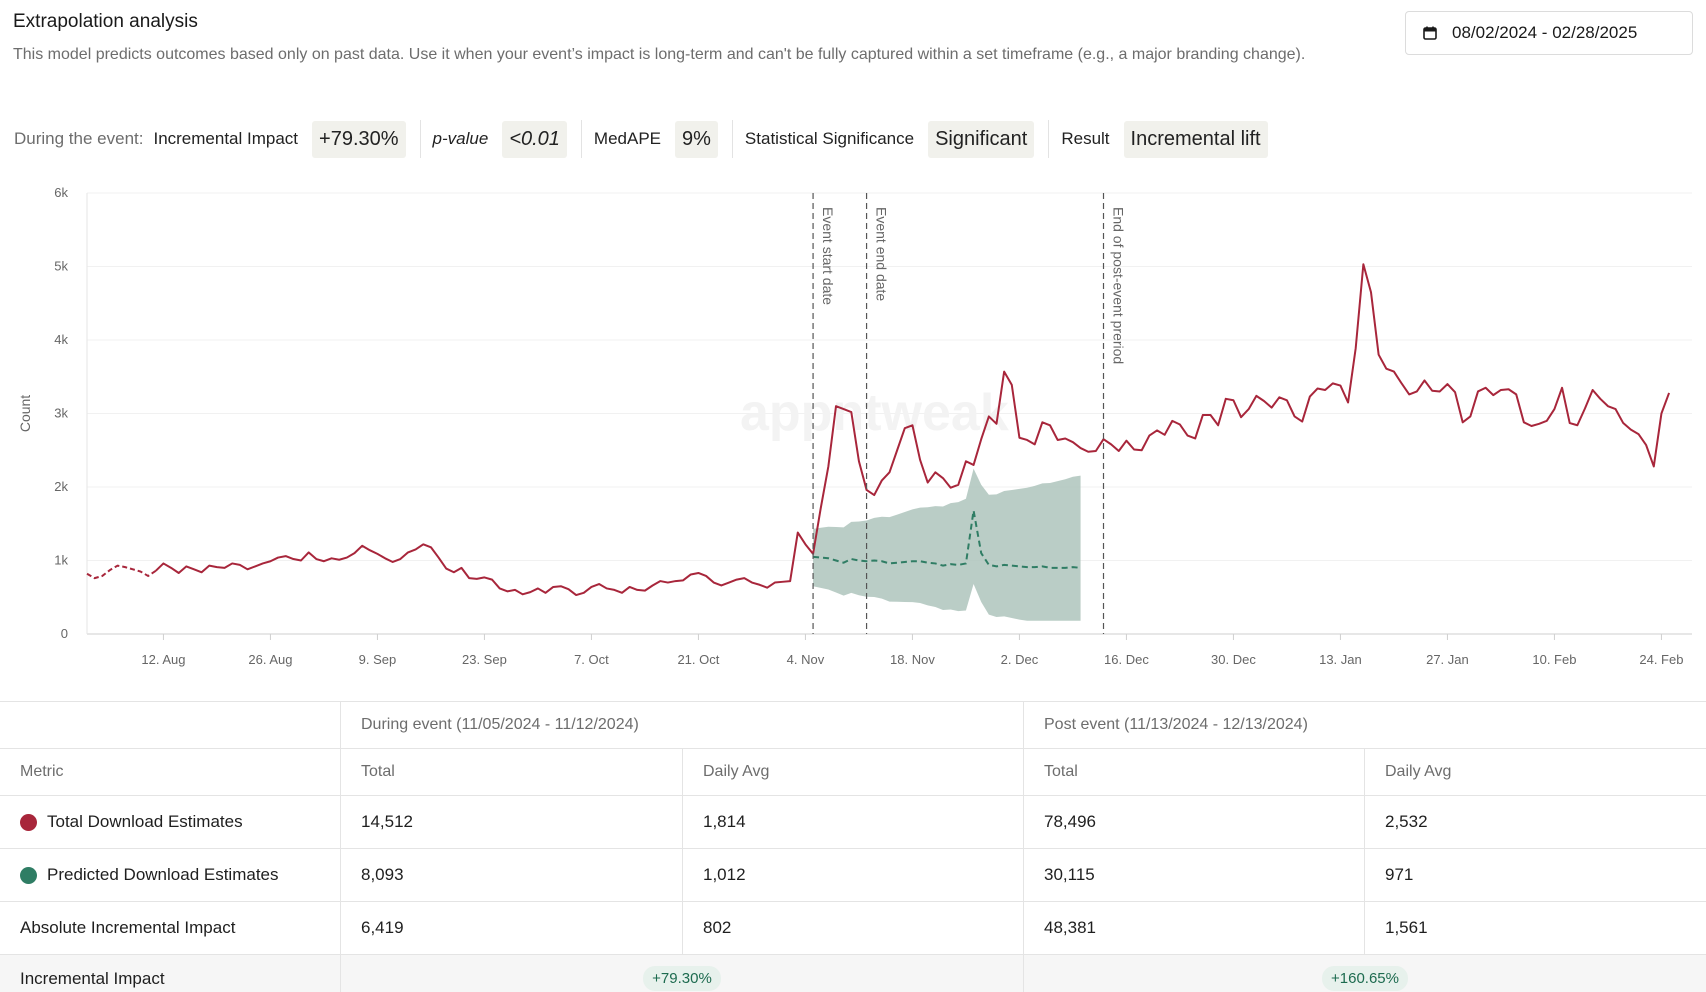 The width and height of the screenshot is (1706, 992). What do you see at coordinates (28, 875) in the screenshot?
I see `predicted-series-dot-icon` at bounding box center [28, 875].